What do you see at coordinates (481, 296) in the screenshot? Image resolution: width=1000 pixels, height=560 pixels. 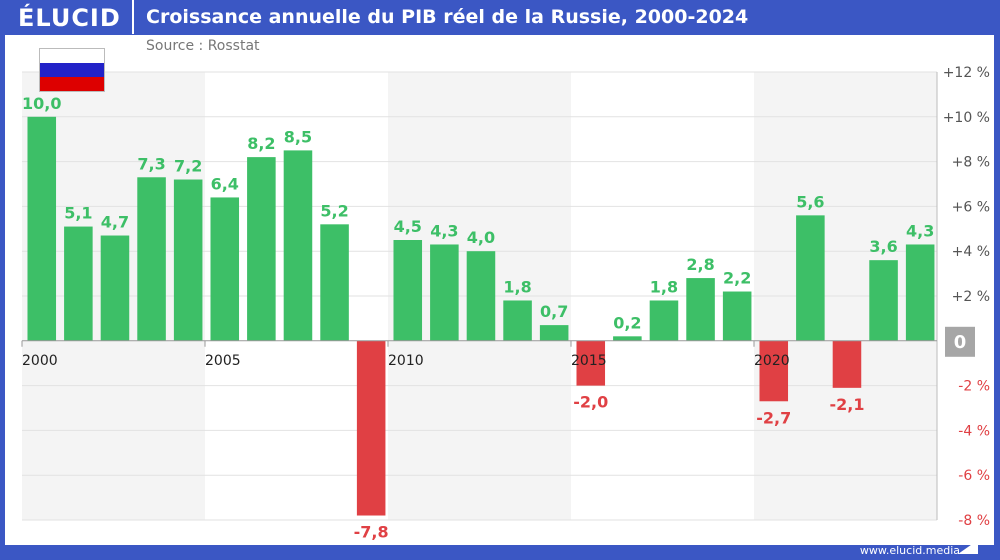 I see `bar-2012` at bounding box center [481, 296].